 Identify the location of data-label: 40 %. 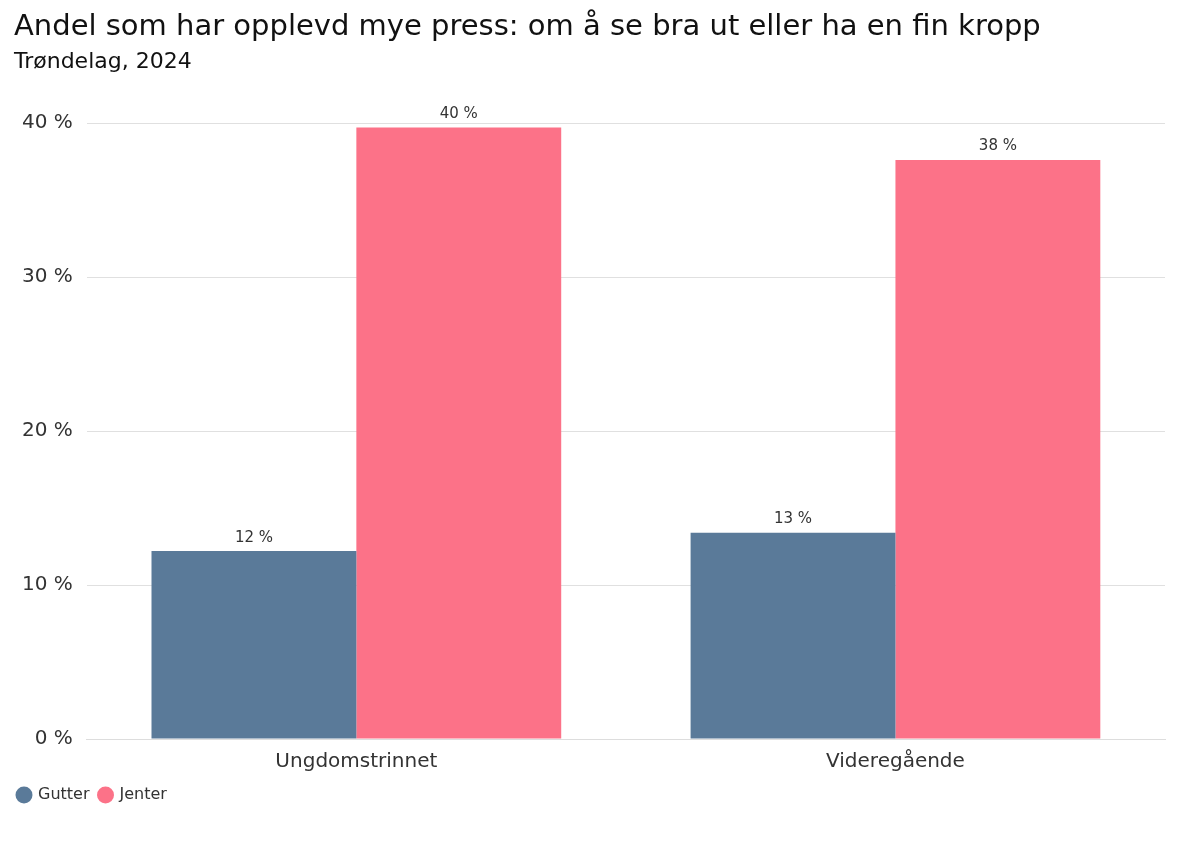
(458, 113).